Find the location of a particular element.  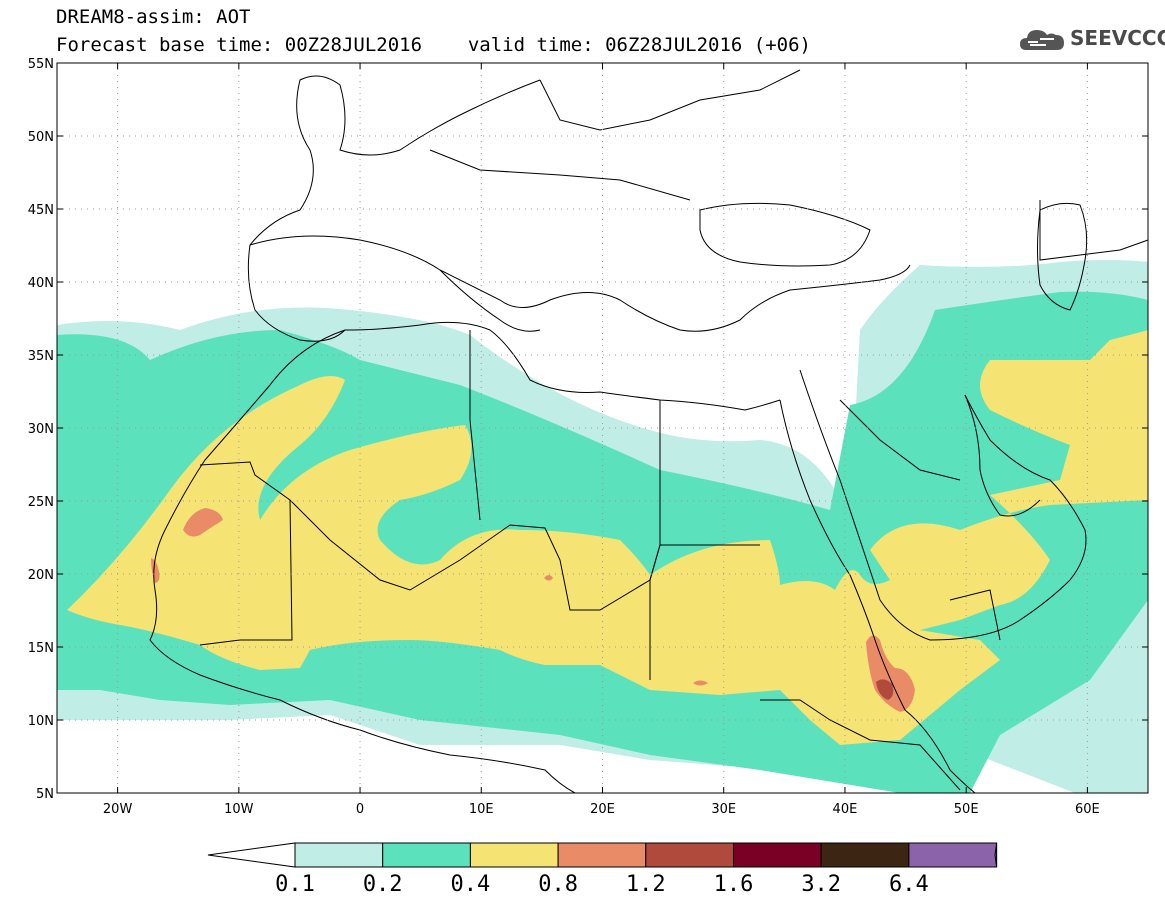

lat-tick-label: 10N is located at coordinates (41, 721).